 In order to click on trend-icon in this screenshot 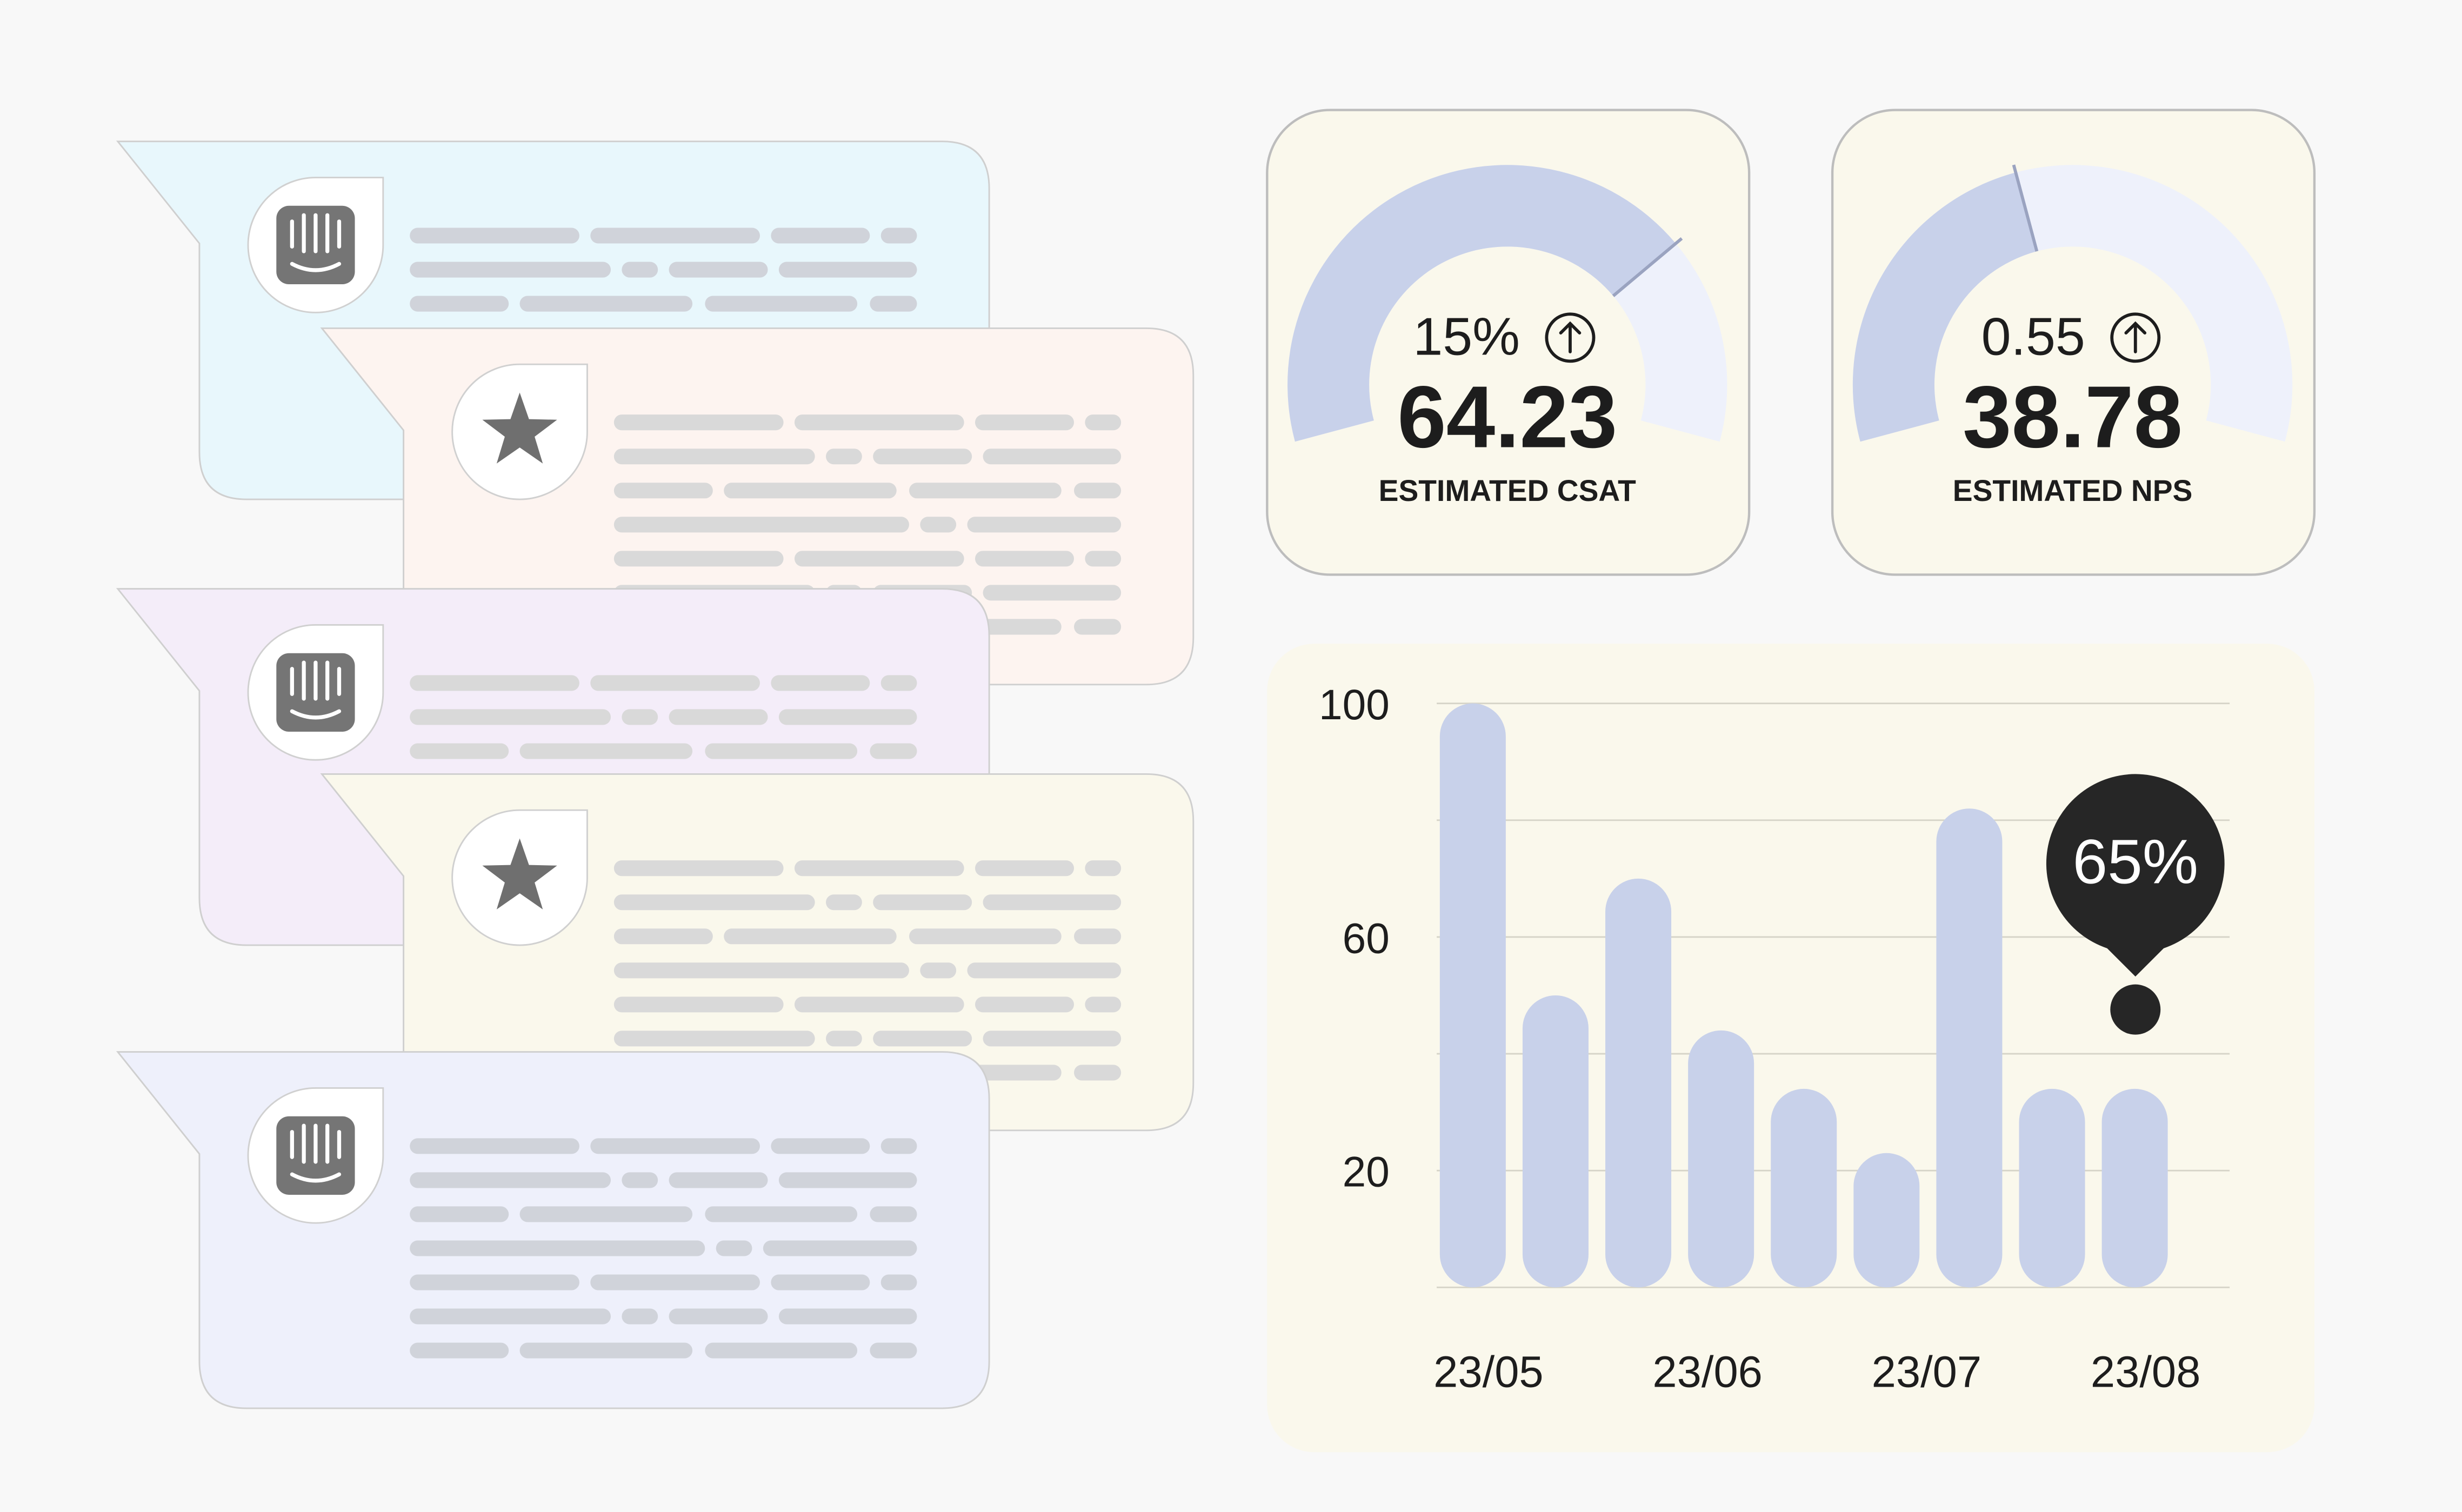, I will do `click(1571, 337)`.